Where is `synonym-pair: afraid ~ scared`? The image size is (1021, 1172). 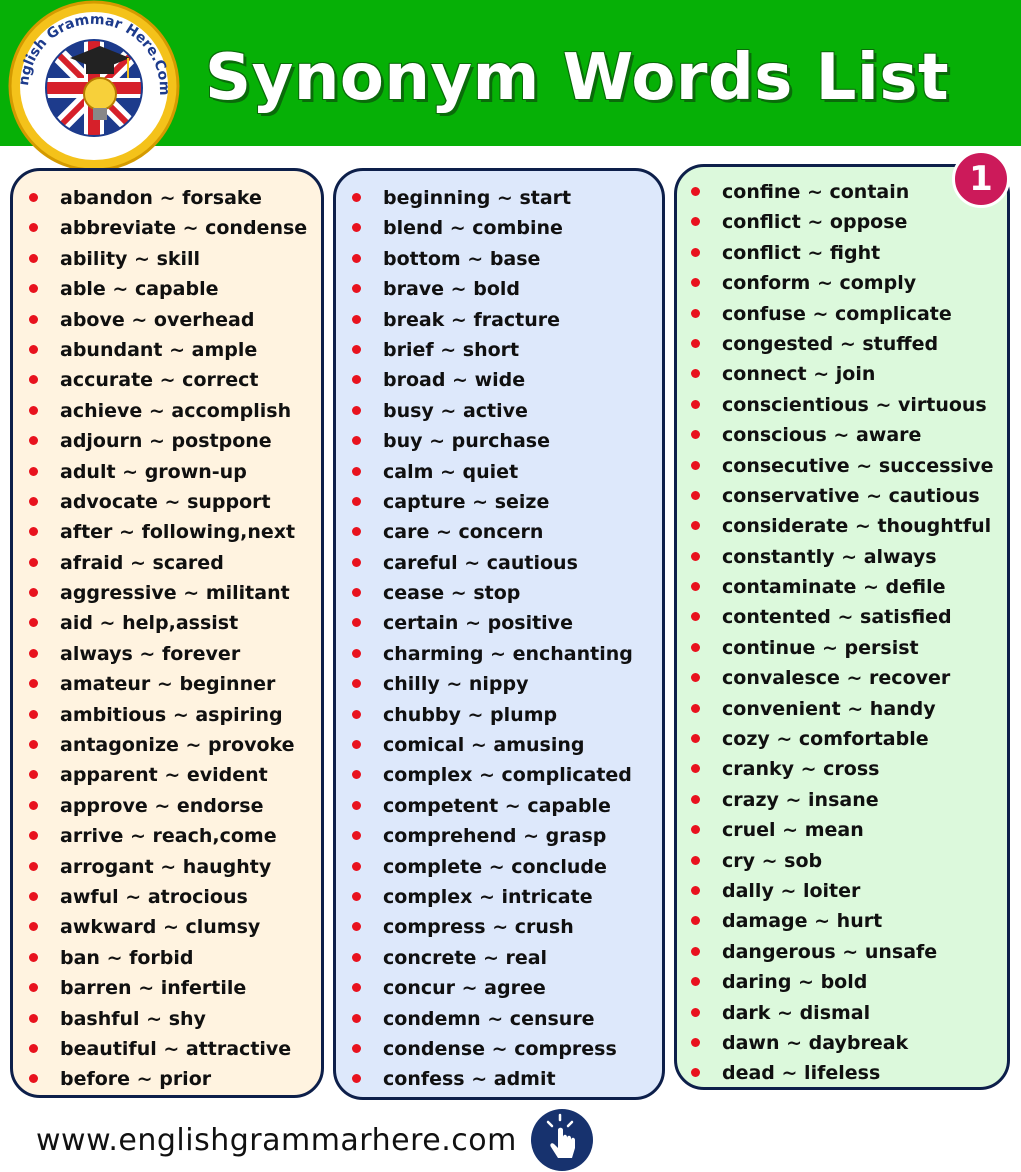
synonym-pair: afraid ~ scared is located at coordinates (142, 562).